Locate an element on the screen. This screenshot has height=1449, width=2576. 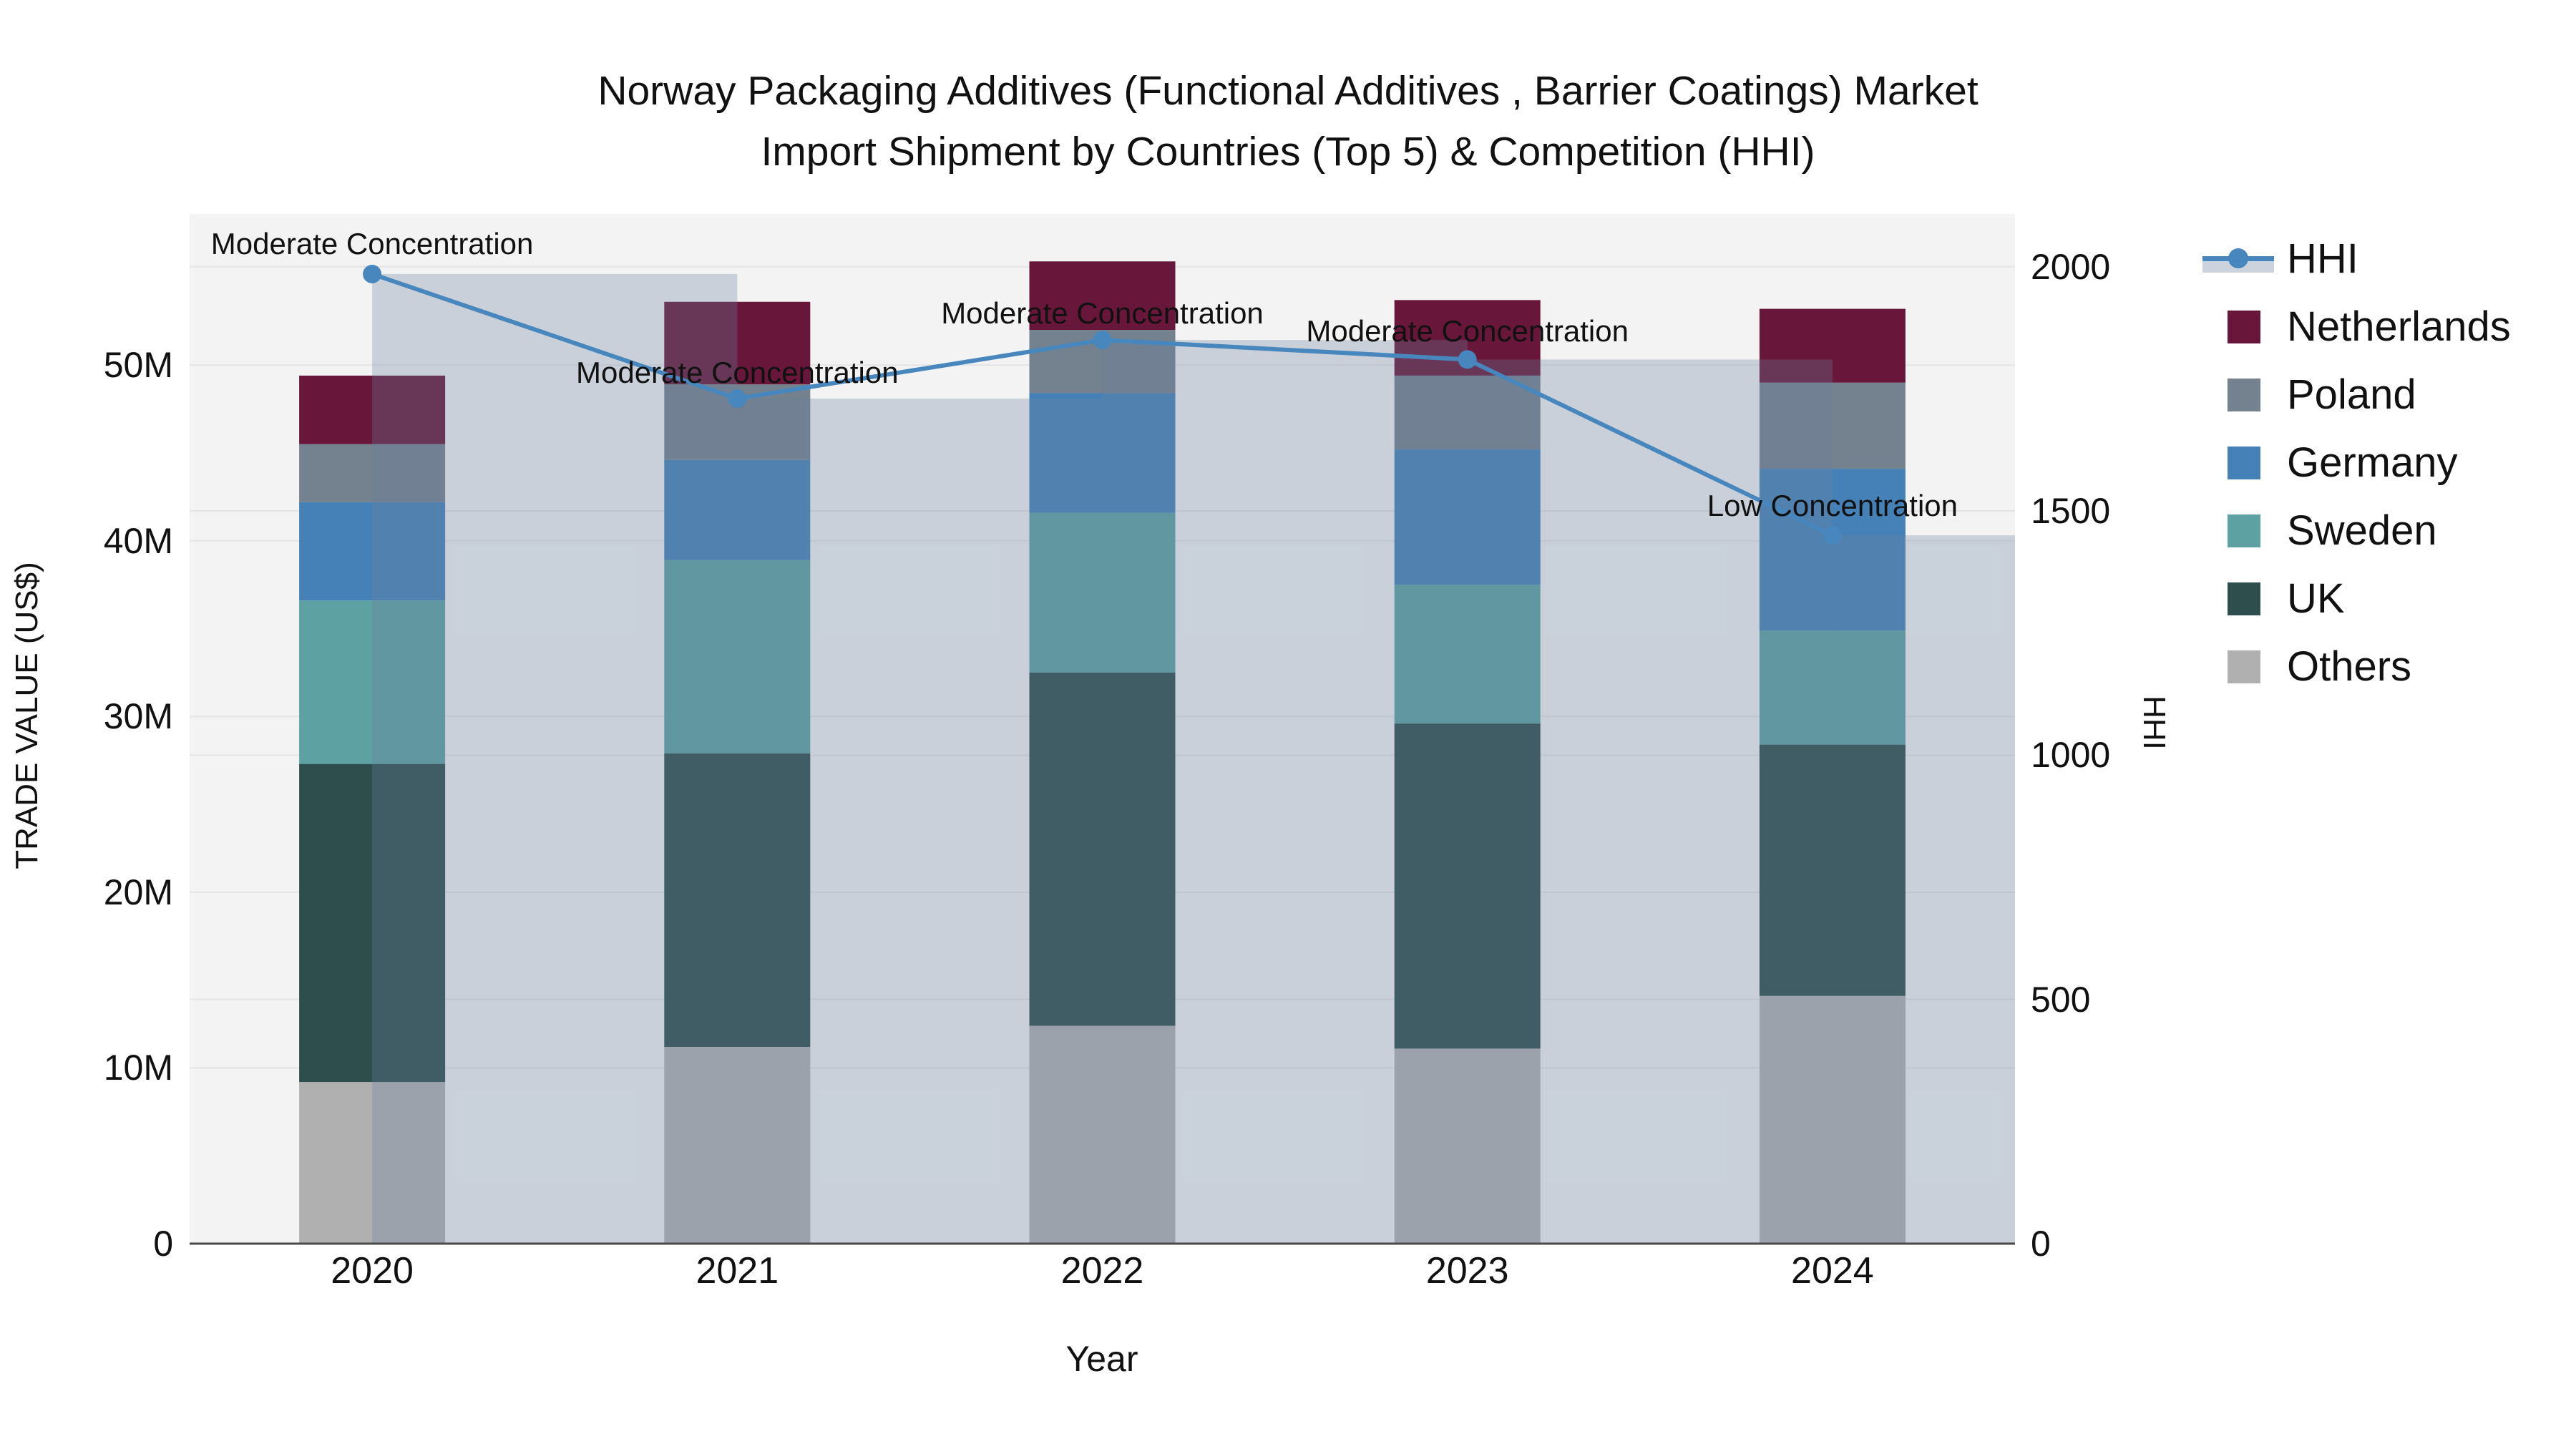
legend-swatch-icon-netherlands is located at coordinates (2238, 327).